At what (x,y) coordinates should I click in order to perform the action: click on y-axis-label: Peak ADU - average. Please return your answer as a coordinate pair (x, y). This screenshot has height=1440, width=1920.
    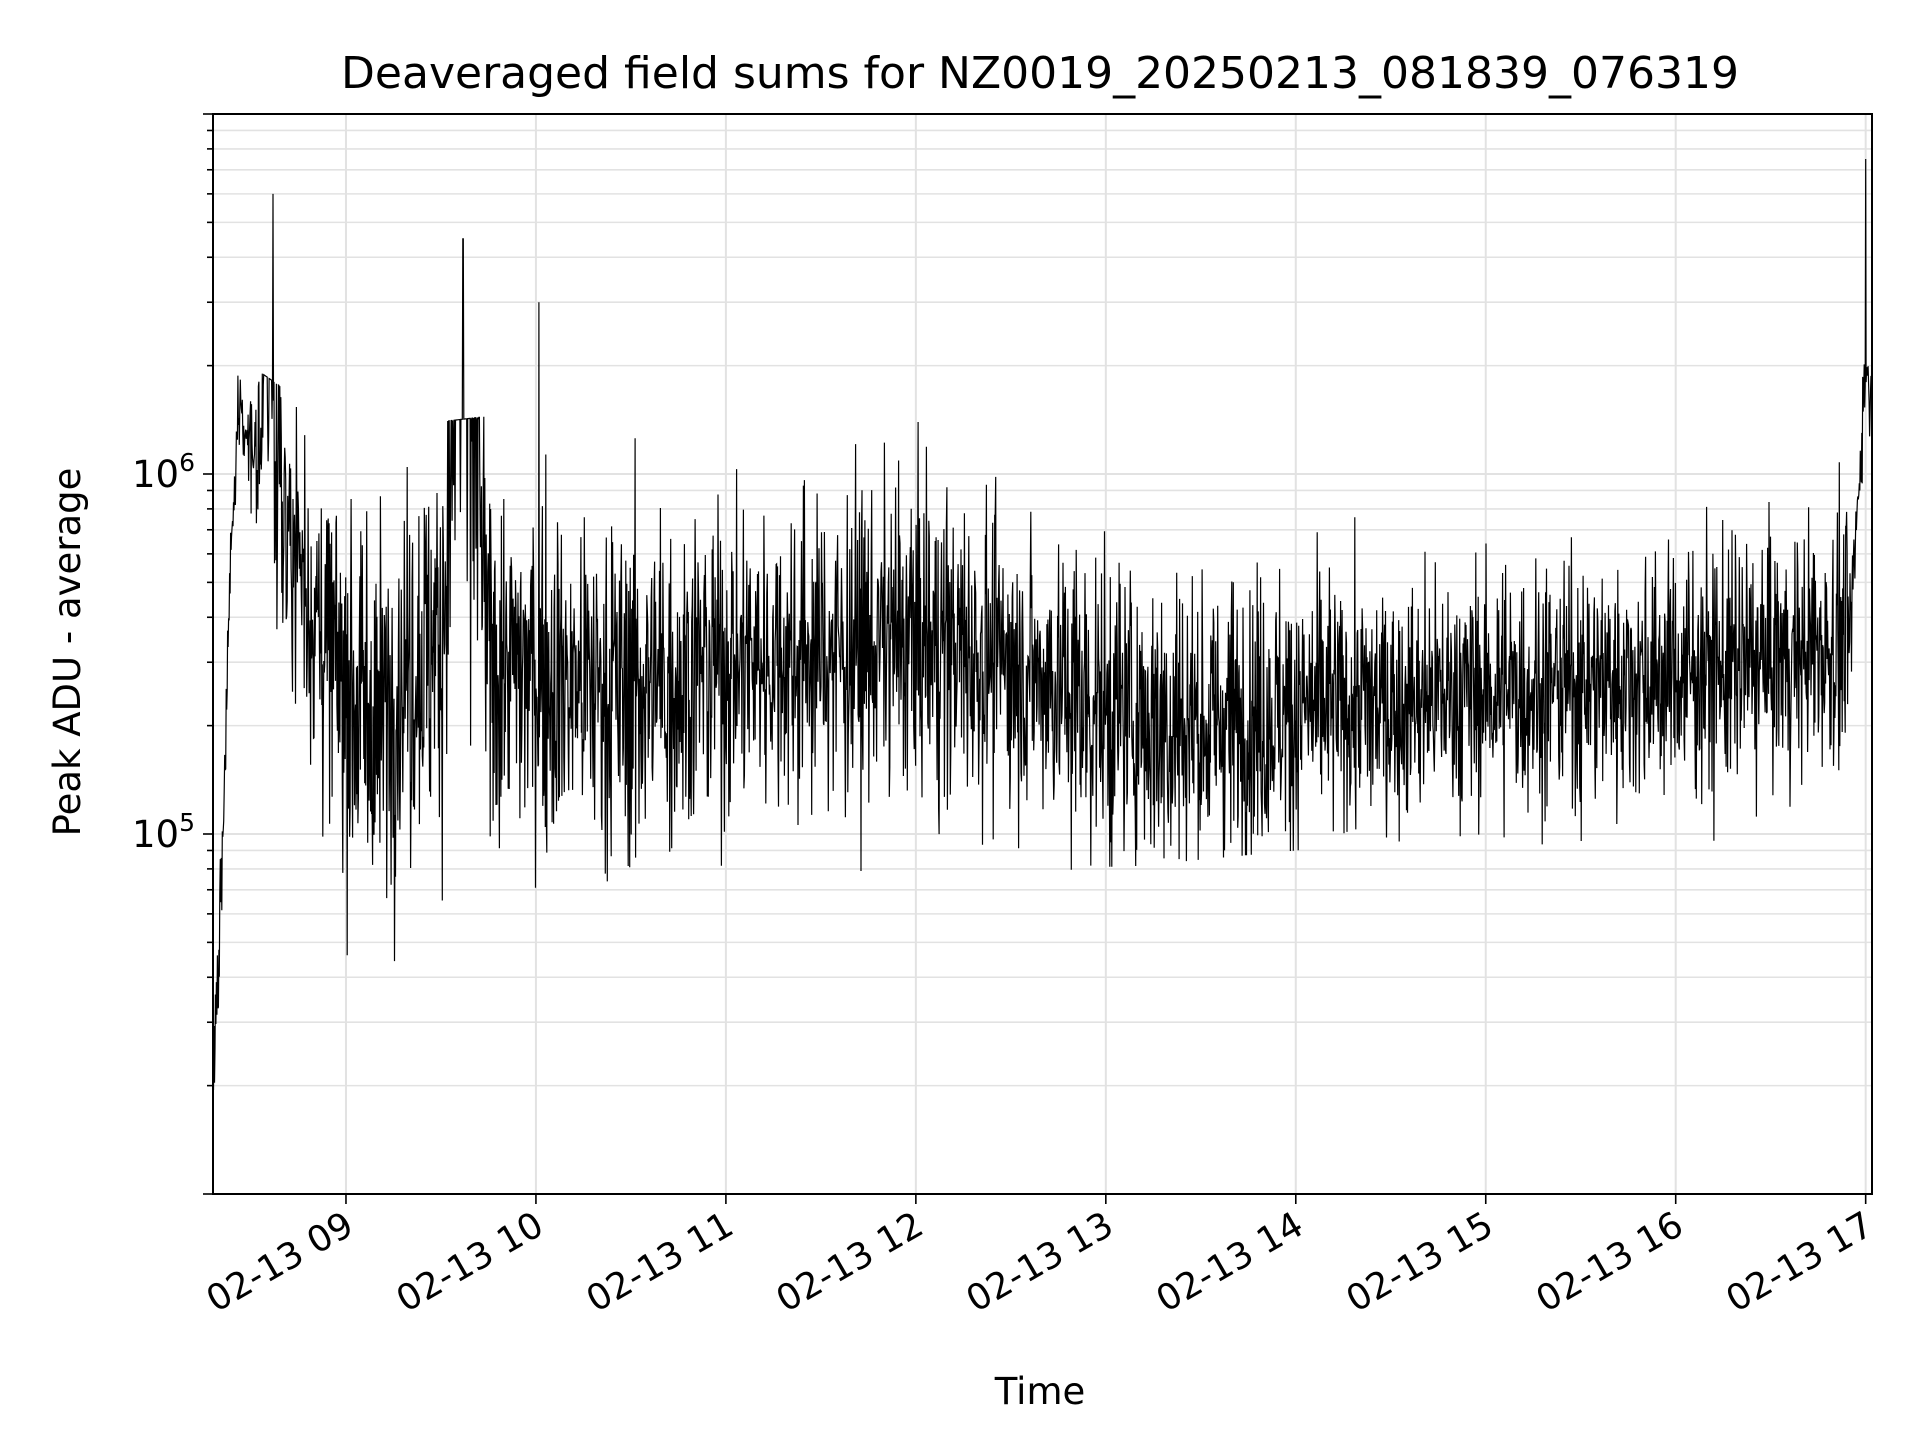
    Looking at the image, I should click on (67, 652).